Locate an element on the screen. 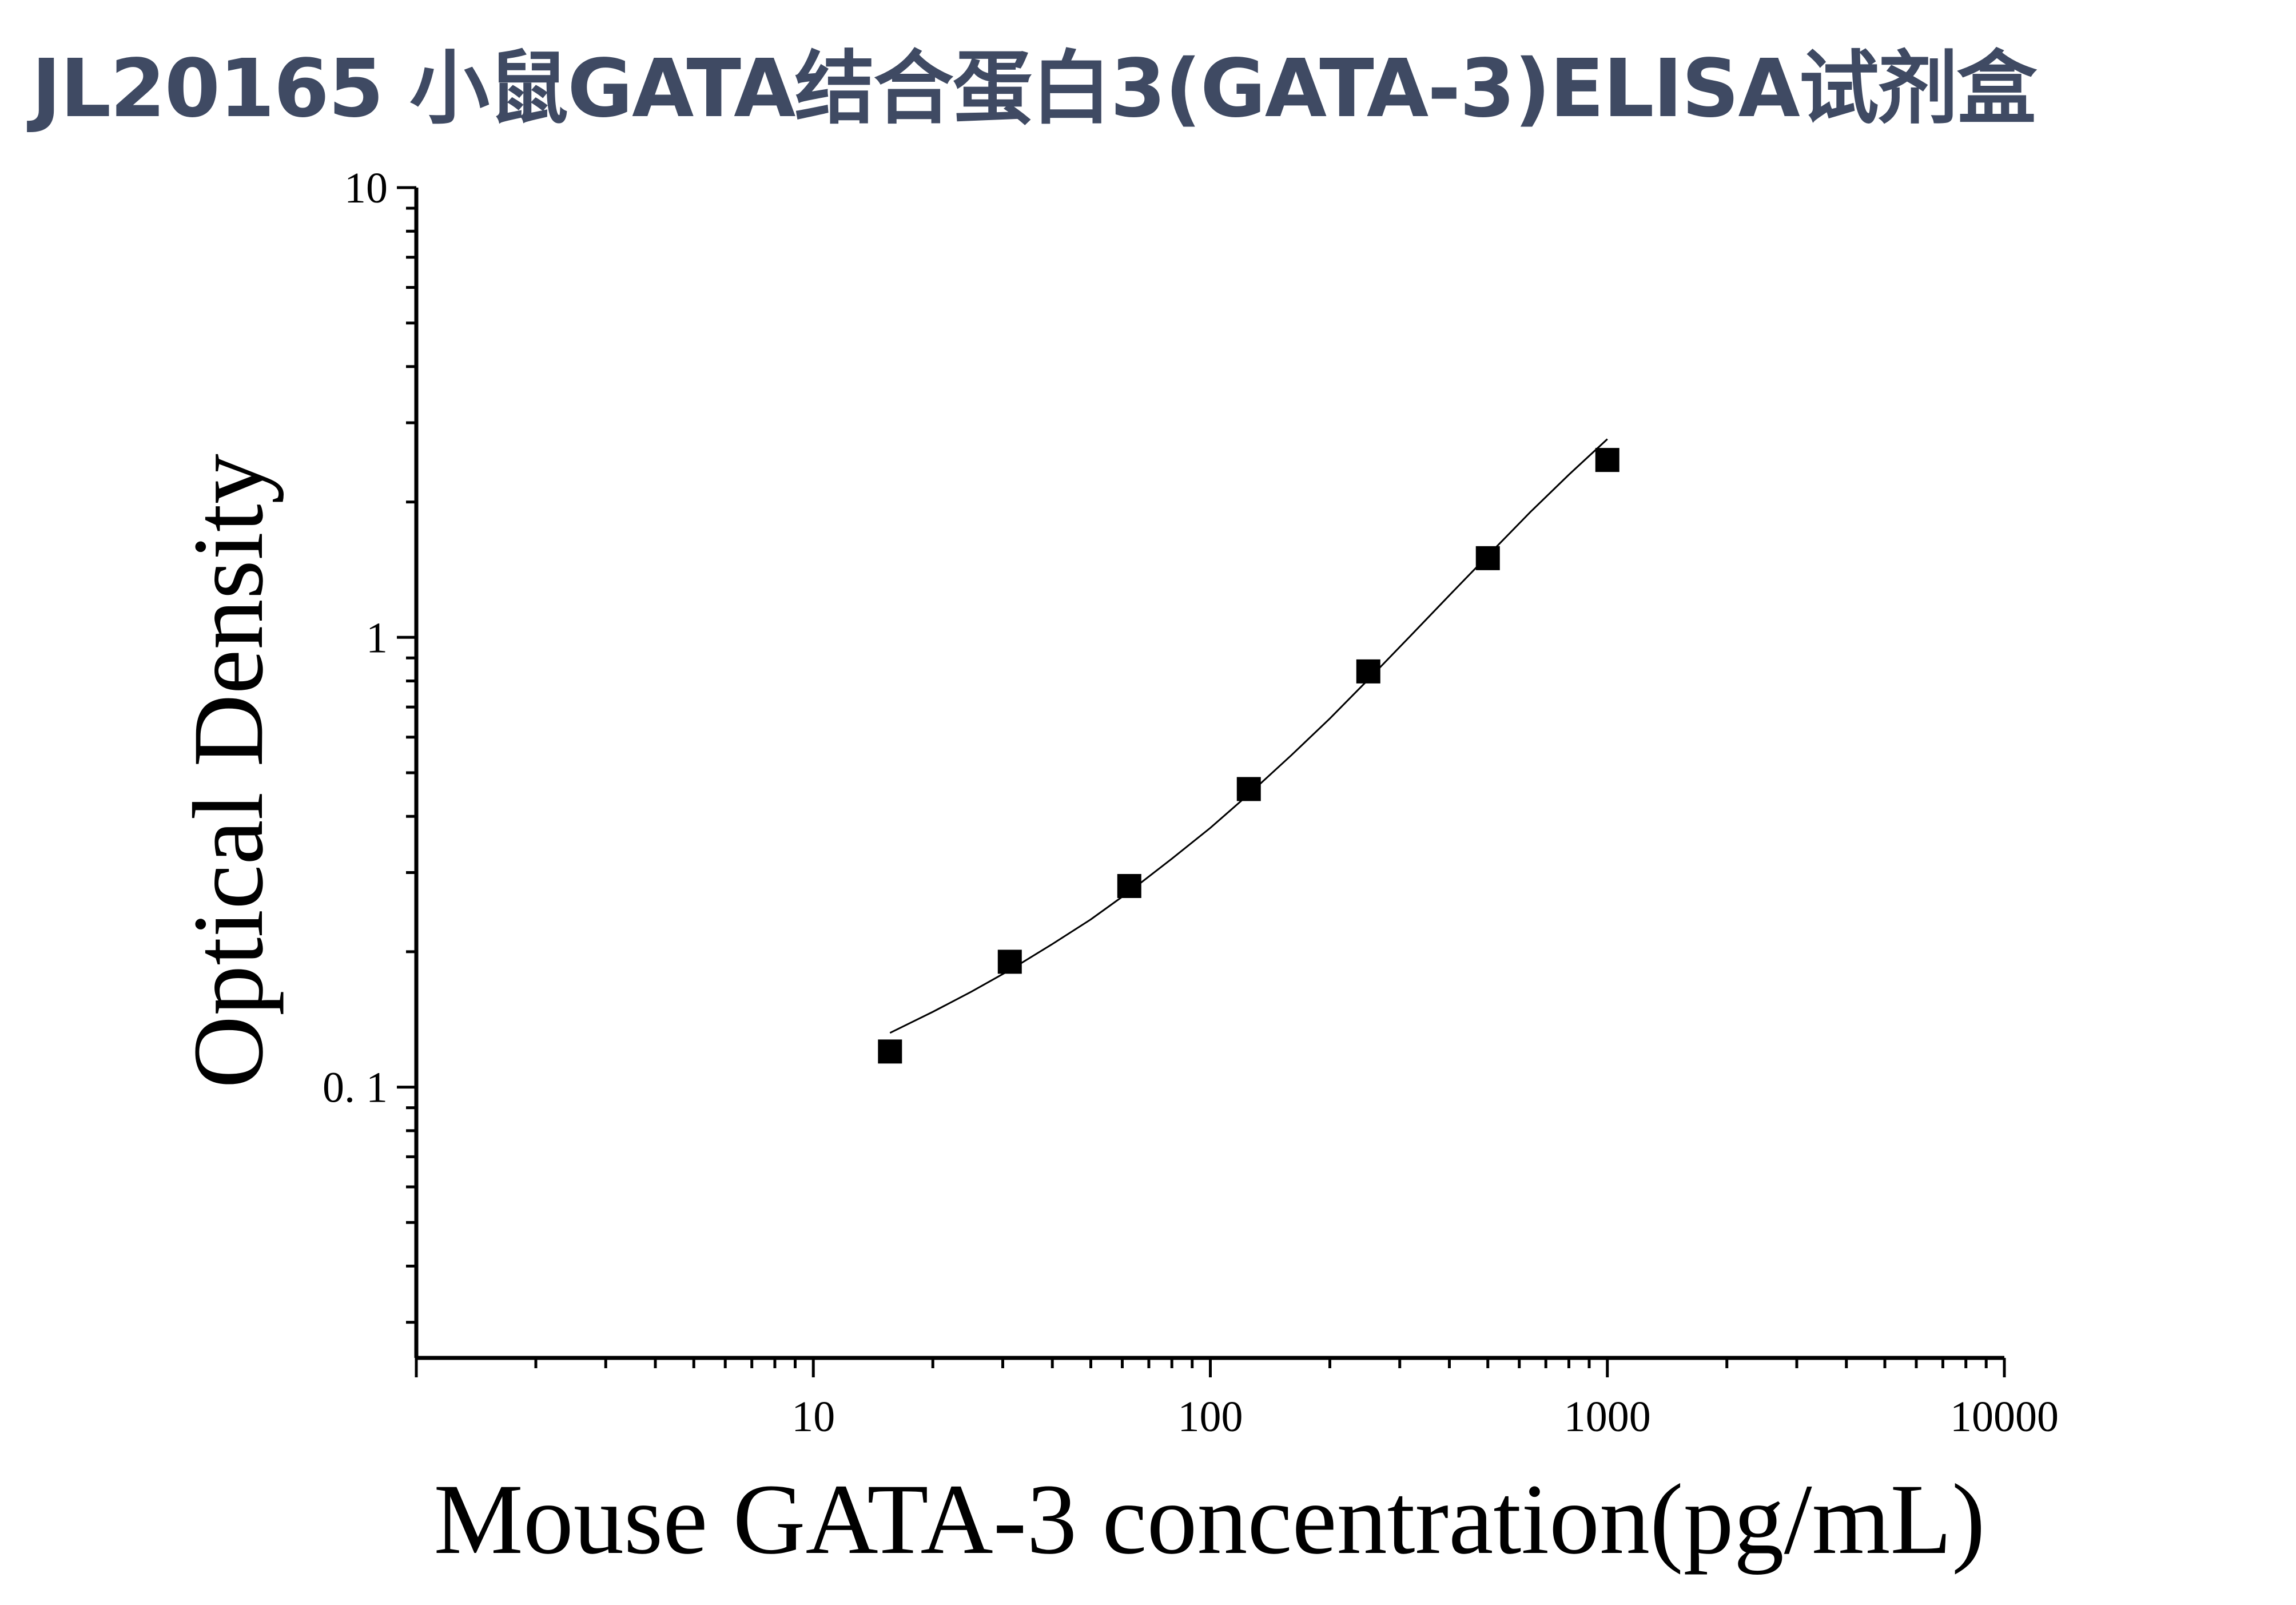 This screenshot has width=2296, height=1605. y-tick-label: 10 is located at coordinates (366, 188).